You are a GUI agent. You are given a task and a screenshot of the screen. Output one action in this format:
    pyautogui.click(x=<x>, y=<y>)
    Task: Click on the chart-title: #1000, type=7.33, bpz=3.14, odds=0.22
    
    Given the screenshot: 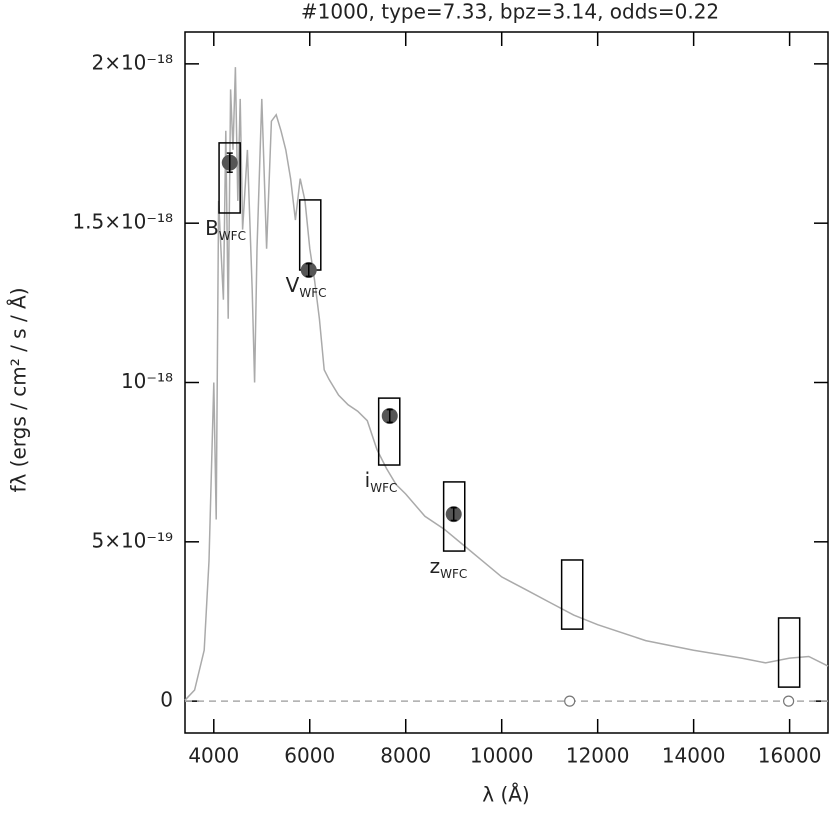 What is the action you would take?
    pyautogui.click(x=510, y=12)
    